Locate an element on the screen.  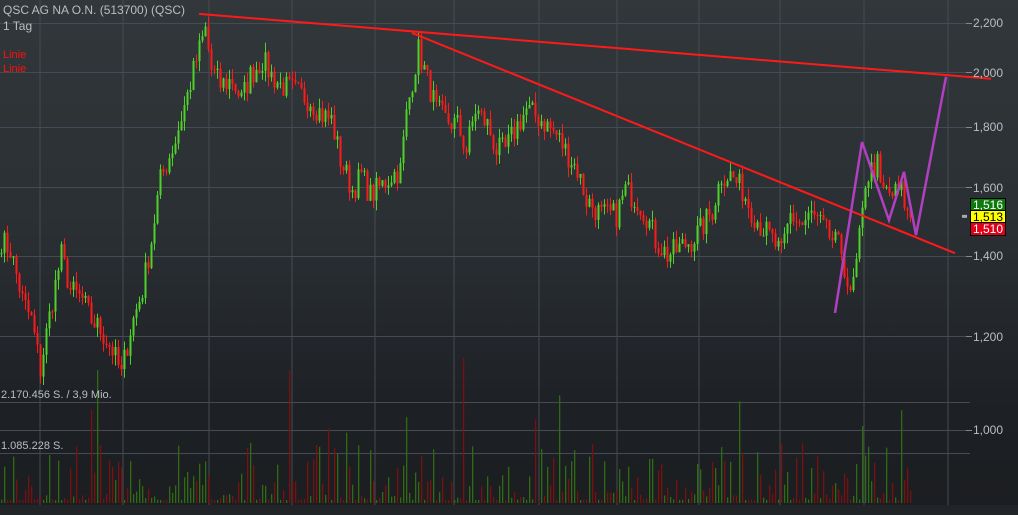
legend-line-1: Linie is located at coordinates (15, 55).